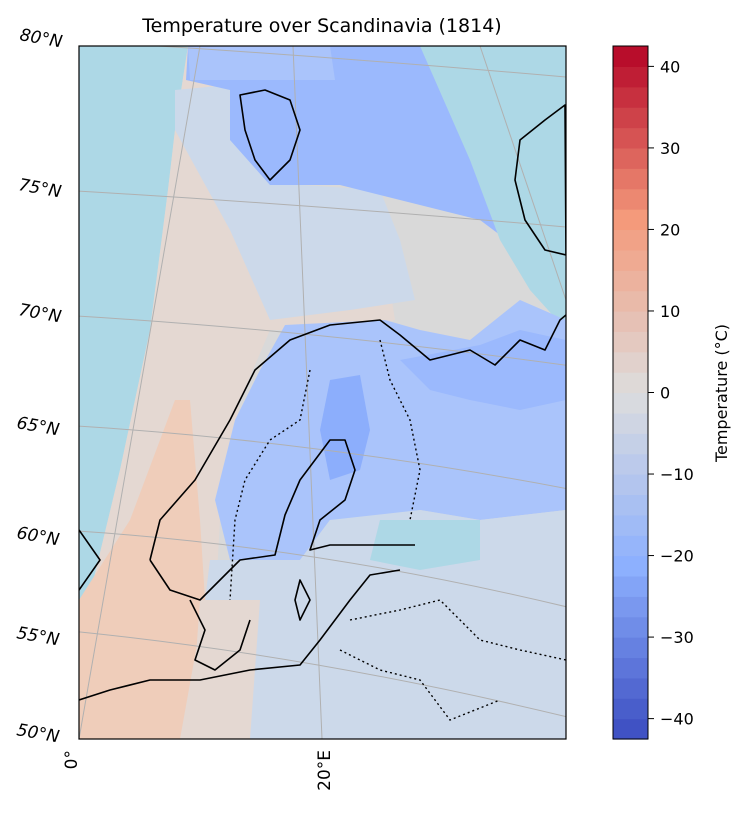  Describe the element at coordinates (38, 536) in the screenshot. I see `lat-label: 60°N` at that location.